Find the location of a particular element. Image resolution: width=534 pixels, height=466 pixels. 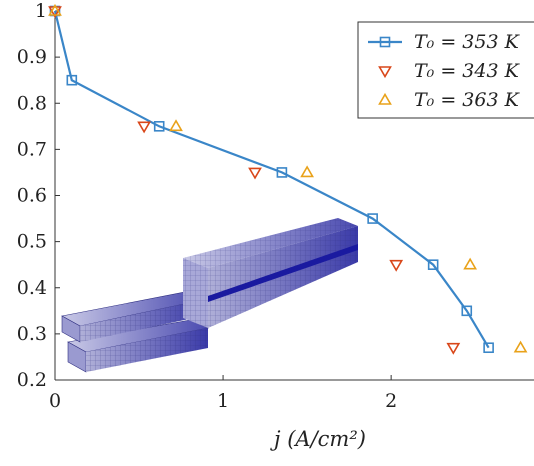

legend: T₀ = 353 K T₀ = 343 K T₀ = 363 K is located at coordinates (445, 70).